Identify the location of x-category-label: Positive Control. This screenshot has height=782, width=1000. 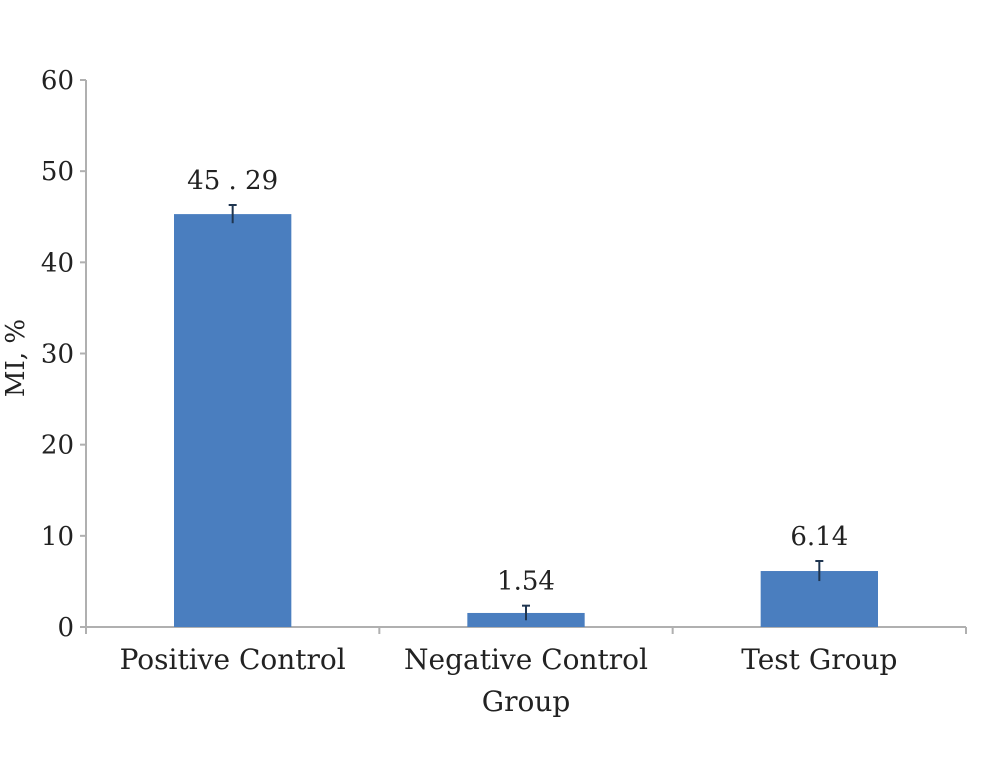
(233, 659).